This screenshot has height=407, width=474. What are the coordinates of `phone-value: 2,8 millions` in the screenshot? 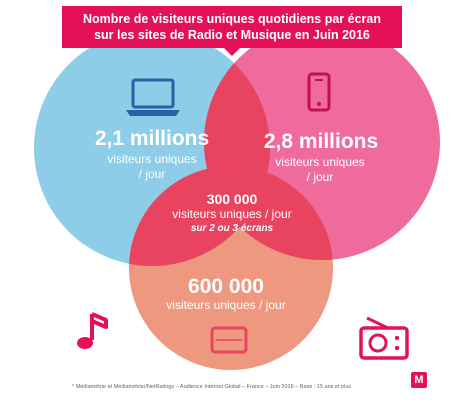 It's located at (321, 141).